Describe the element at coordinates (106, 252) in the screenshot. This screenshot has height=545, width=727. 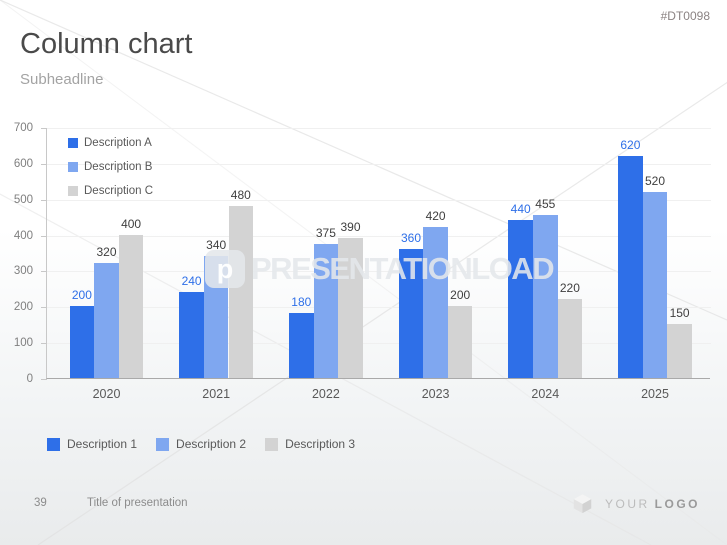
I see `bar-value-label: 320` at that location.